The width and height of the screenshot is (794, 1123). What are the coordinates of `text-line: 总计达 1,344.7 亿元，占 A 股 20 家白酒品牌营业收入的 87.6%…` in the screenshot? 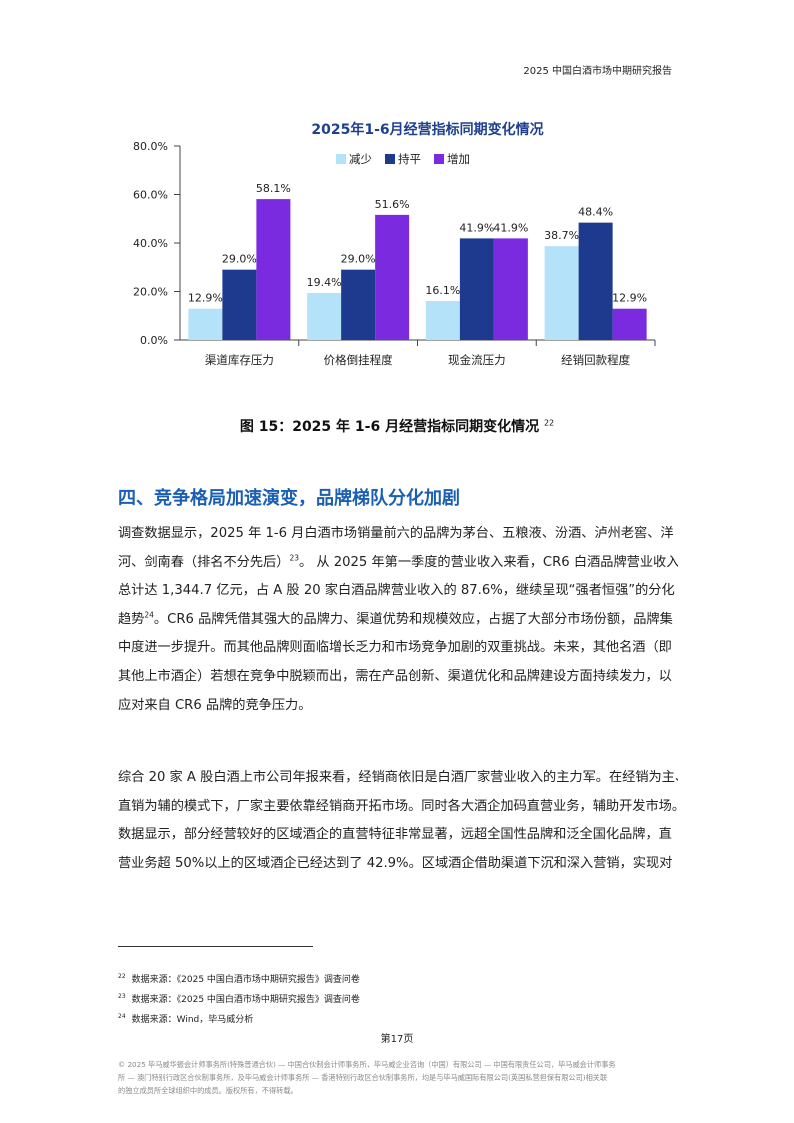 It's located at (396, 591).